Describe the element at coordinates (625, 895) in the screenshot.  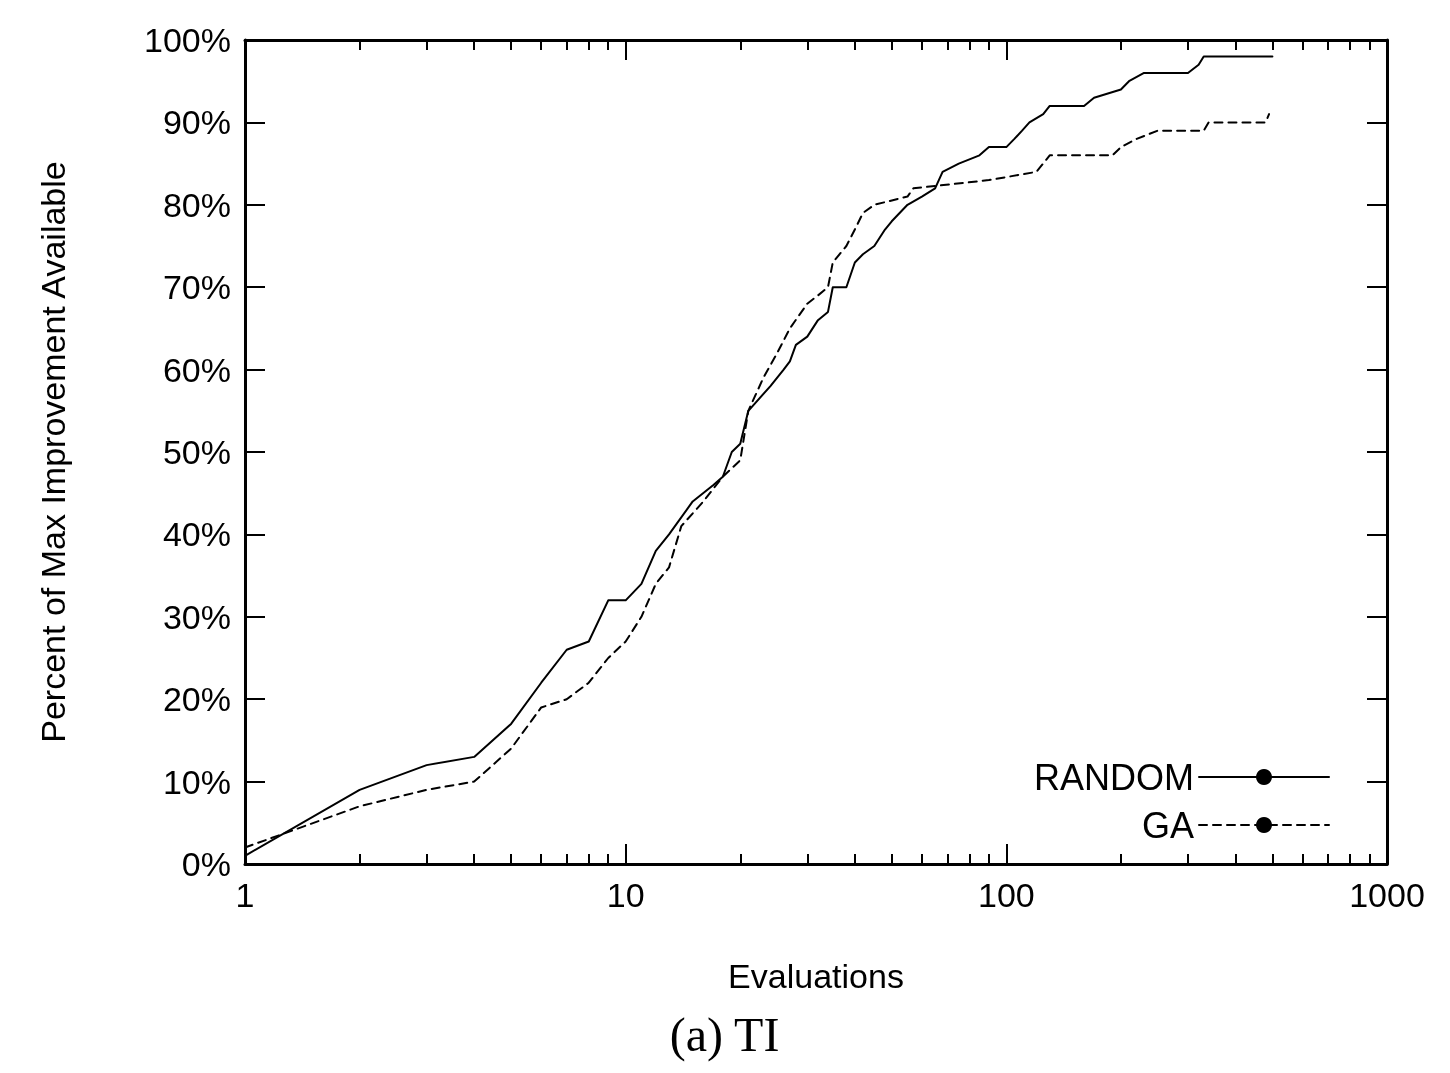
I see `x-tick-label: 10` at that location.